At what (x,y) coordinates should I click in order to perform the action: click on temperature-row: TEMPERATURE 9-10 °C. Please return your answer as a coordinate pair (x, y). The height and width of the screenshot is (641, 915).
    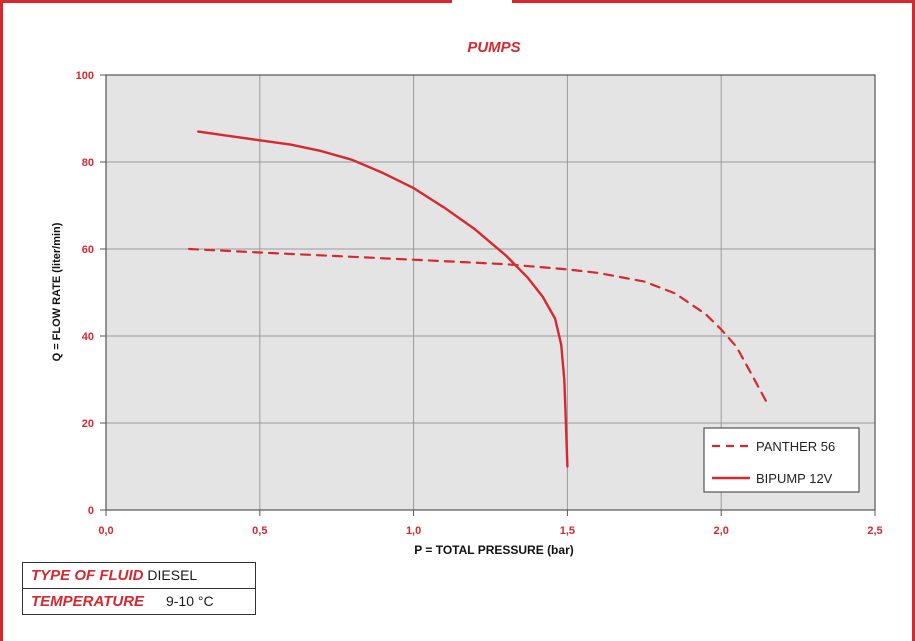
    Looking at the image, I should click on (139, 601).